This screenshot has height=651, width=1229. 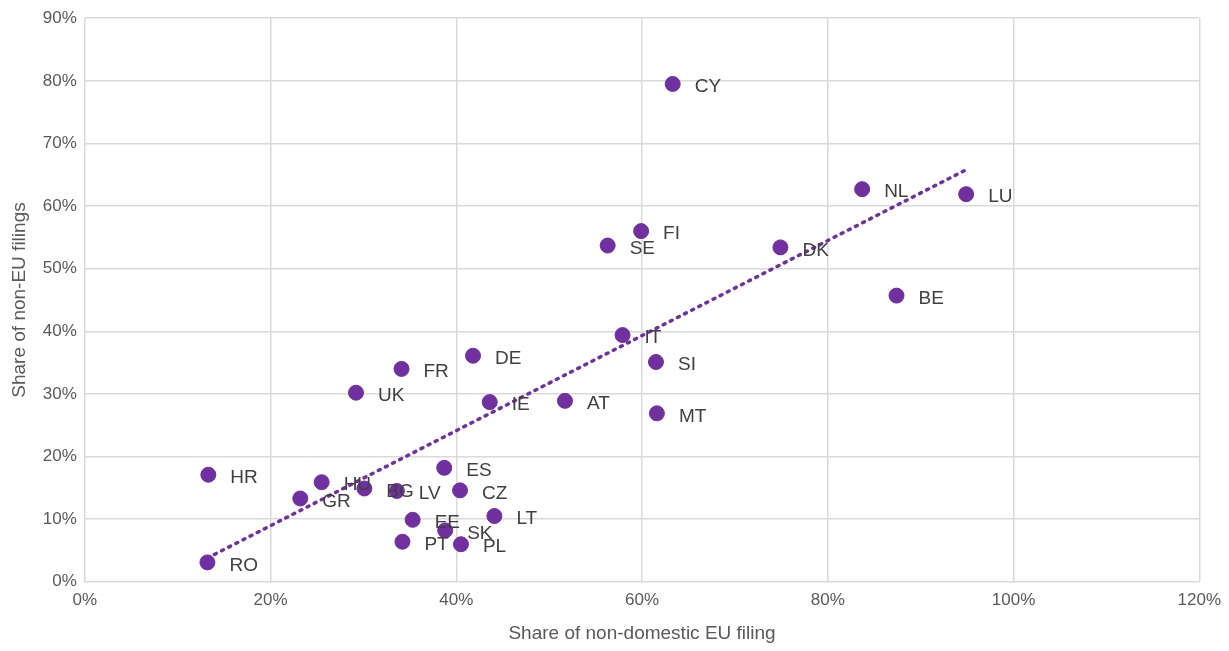 What do you see at coordinates (692, 415) in the screenshot?
I see `annotation: MT` at bounding box center [692, 415].